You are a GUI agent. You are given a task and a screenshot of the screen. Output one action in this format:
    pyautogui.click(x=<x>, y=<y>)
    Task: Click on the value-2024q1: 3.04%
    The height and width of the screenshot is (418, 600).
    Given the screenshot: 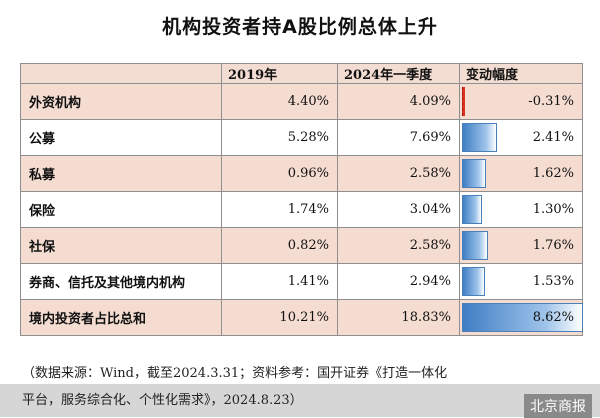 What is the action you would take?
    pyautogui.click(x=398, y=209)
    